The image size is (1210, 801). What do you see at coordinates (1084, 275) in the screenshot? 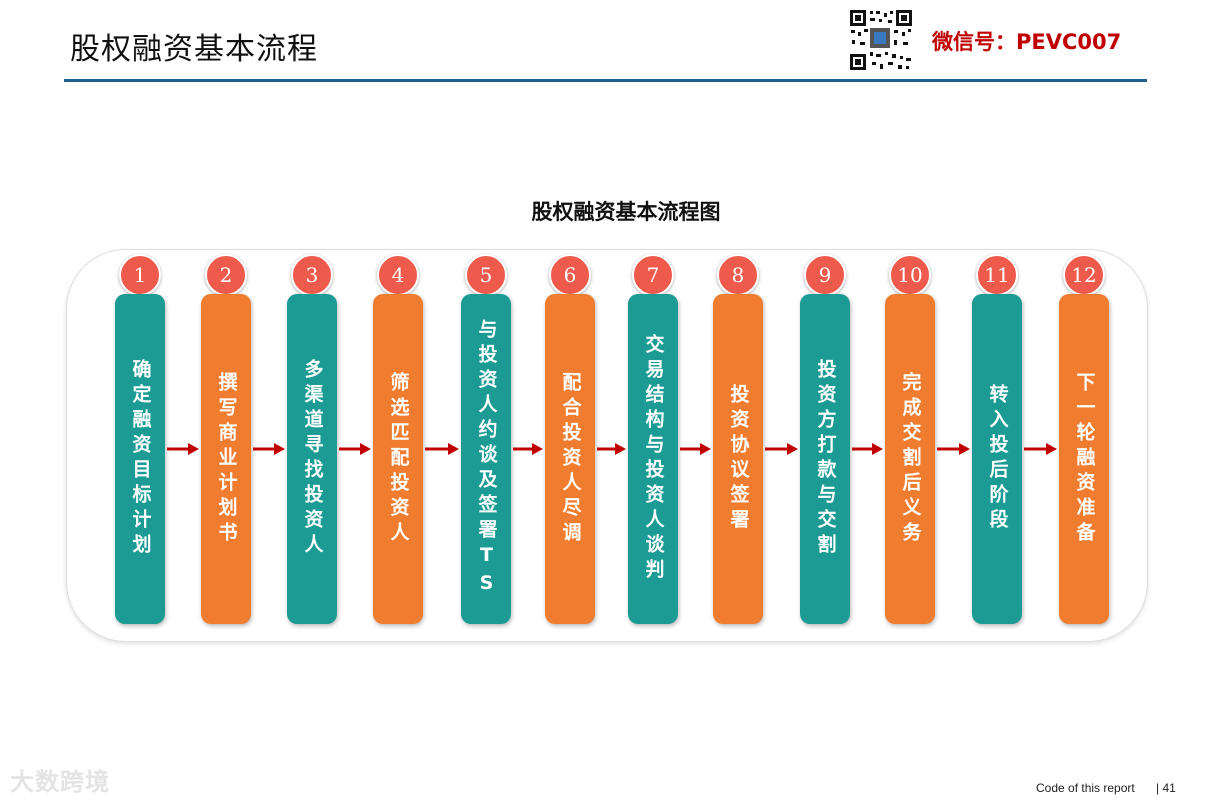
I see `step-number-badge: 12` at bounding box center [1084, 275].